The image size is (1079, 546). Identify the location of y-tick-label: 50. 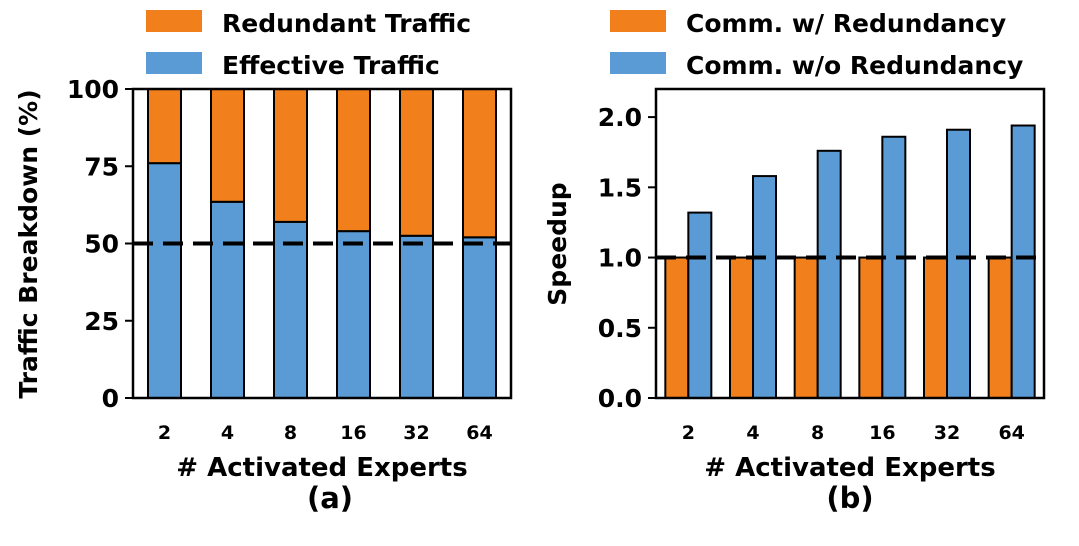
(101, 244).